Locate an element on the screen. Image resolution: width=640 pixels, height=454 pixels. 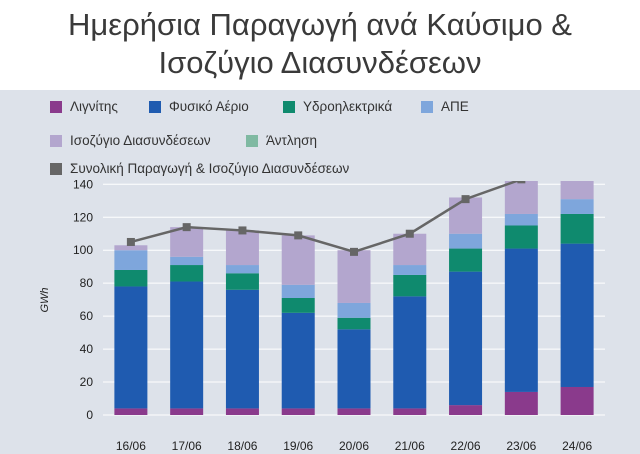
legend-label-lignite: Λιγνίτης is located at coordinates (94, 106).